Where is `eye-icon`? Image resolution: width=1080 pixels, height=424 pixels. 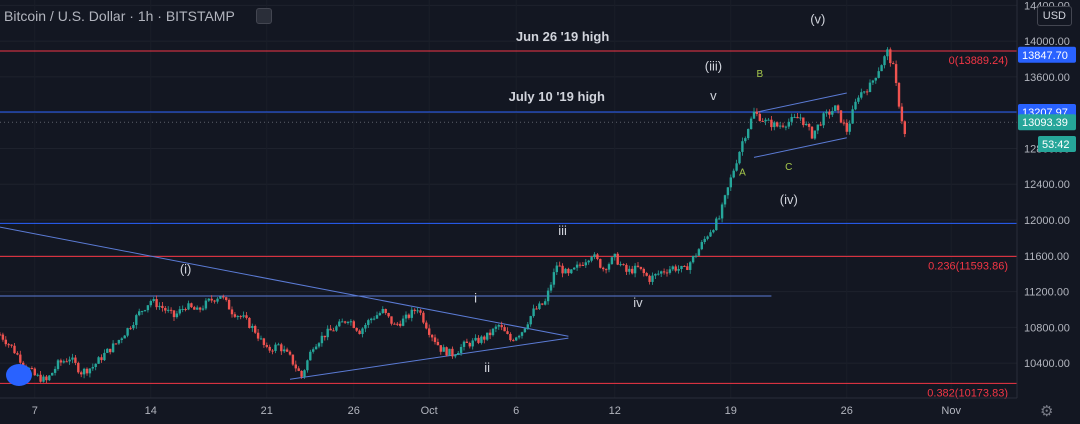
eye-icon is located at coordinates (264, 16).